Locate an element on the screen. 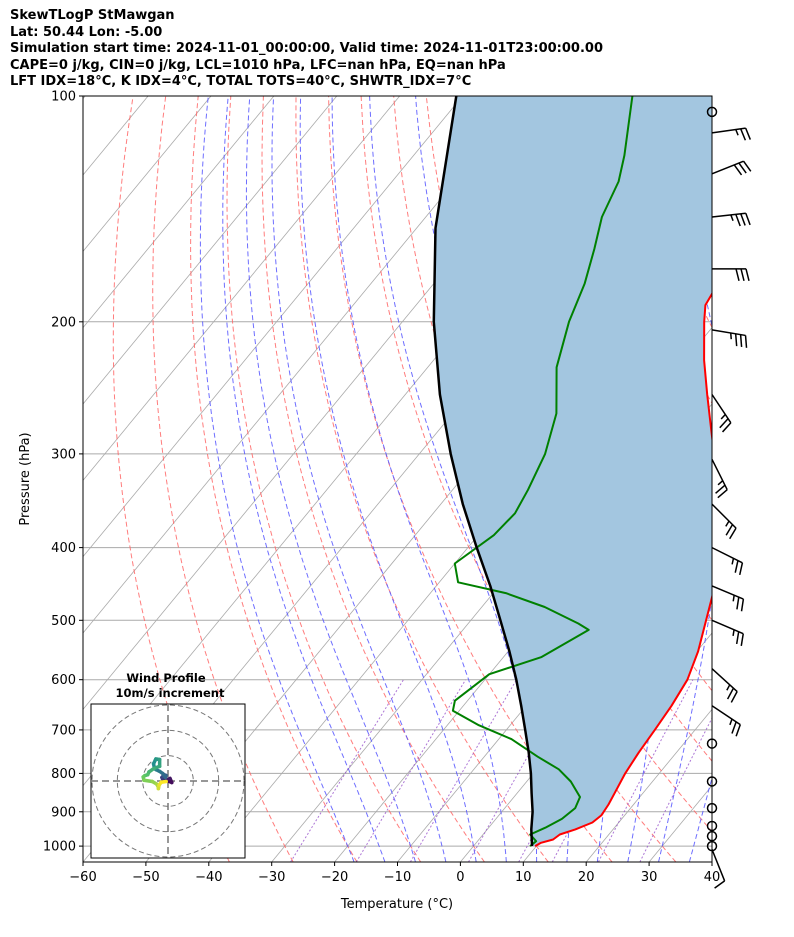 The height and width of the screenshot is (937, 794). x-tick-label: −30 is located at coordinates (271, 877).